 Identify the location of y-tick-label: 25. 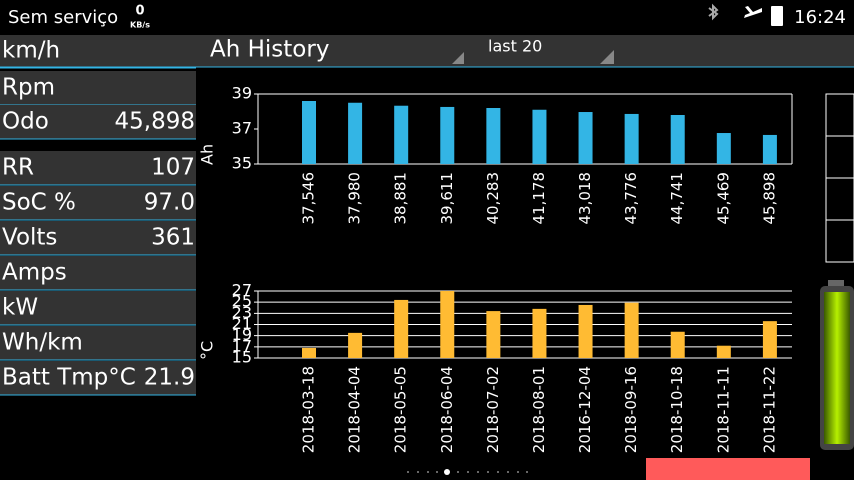
(242, 301).